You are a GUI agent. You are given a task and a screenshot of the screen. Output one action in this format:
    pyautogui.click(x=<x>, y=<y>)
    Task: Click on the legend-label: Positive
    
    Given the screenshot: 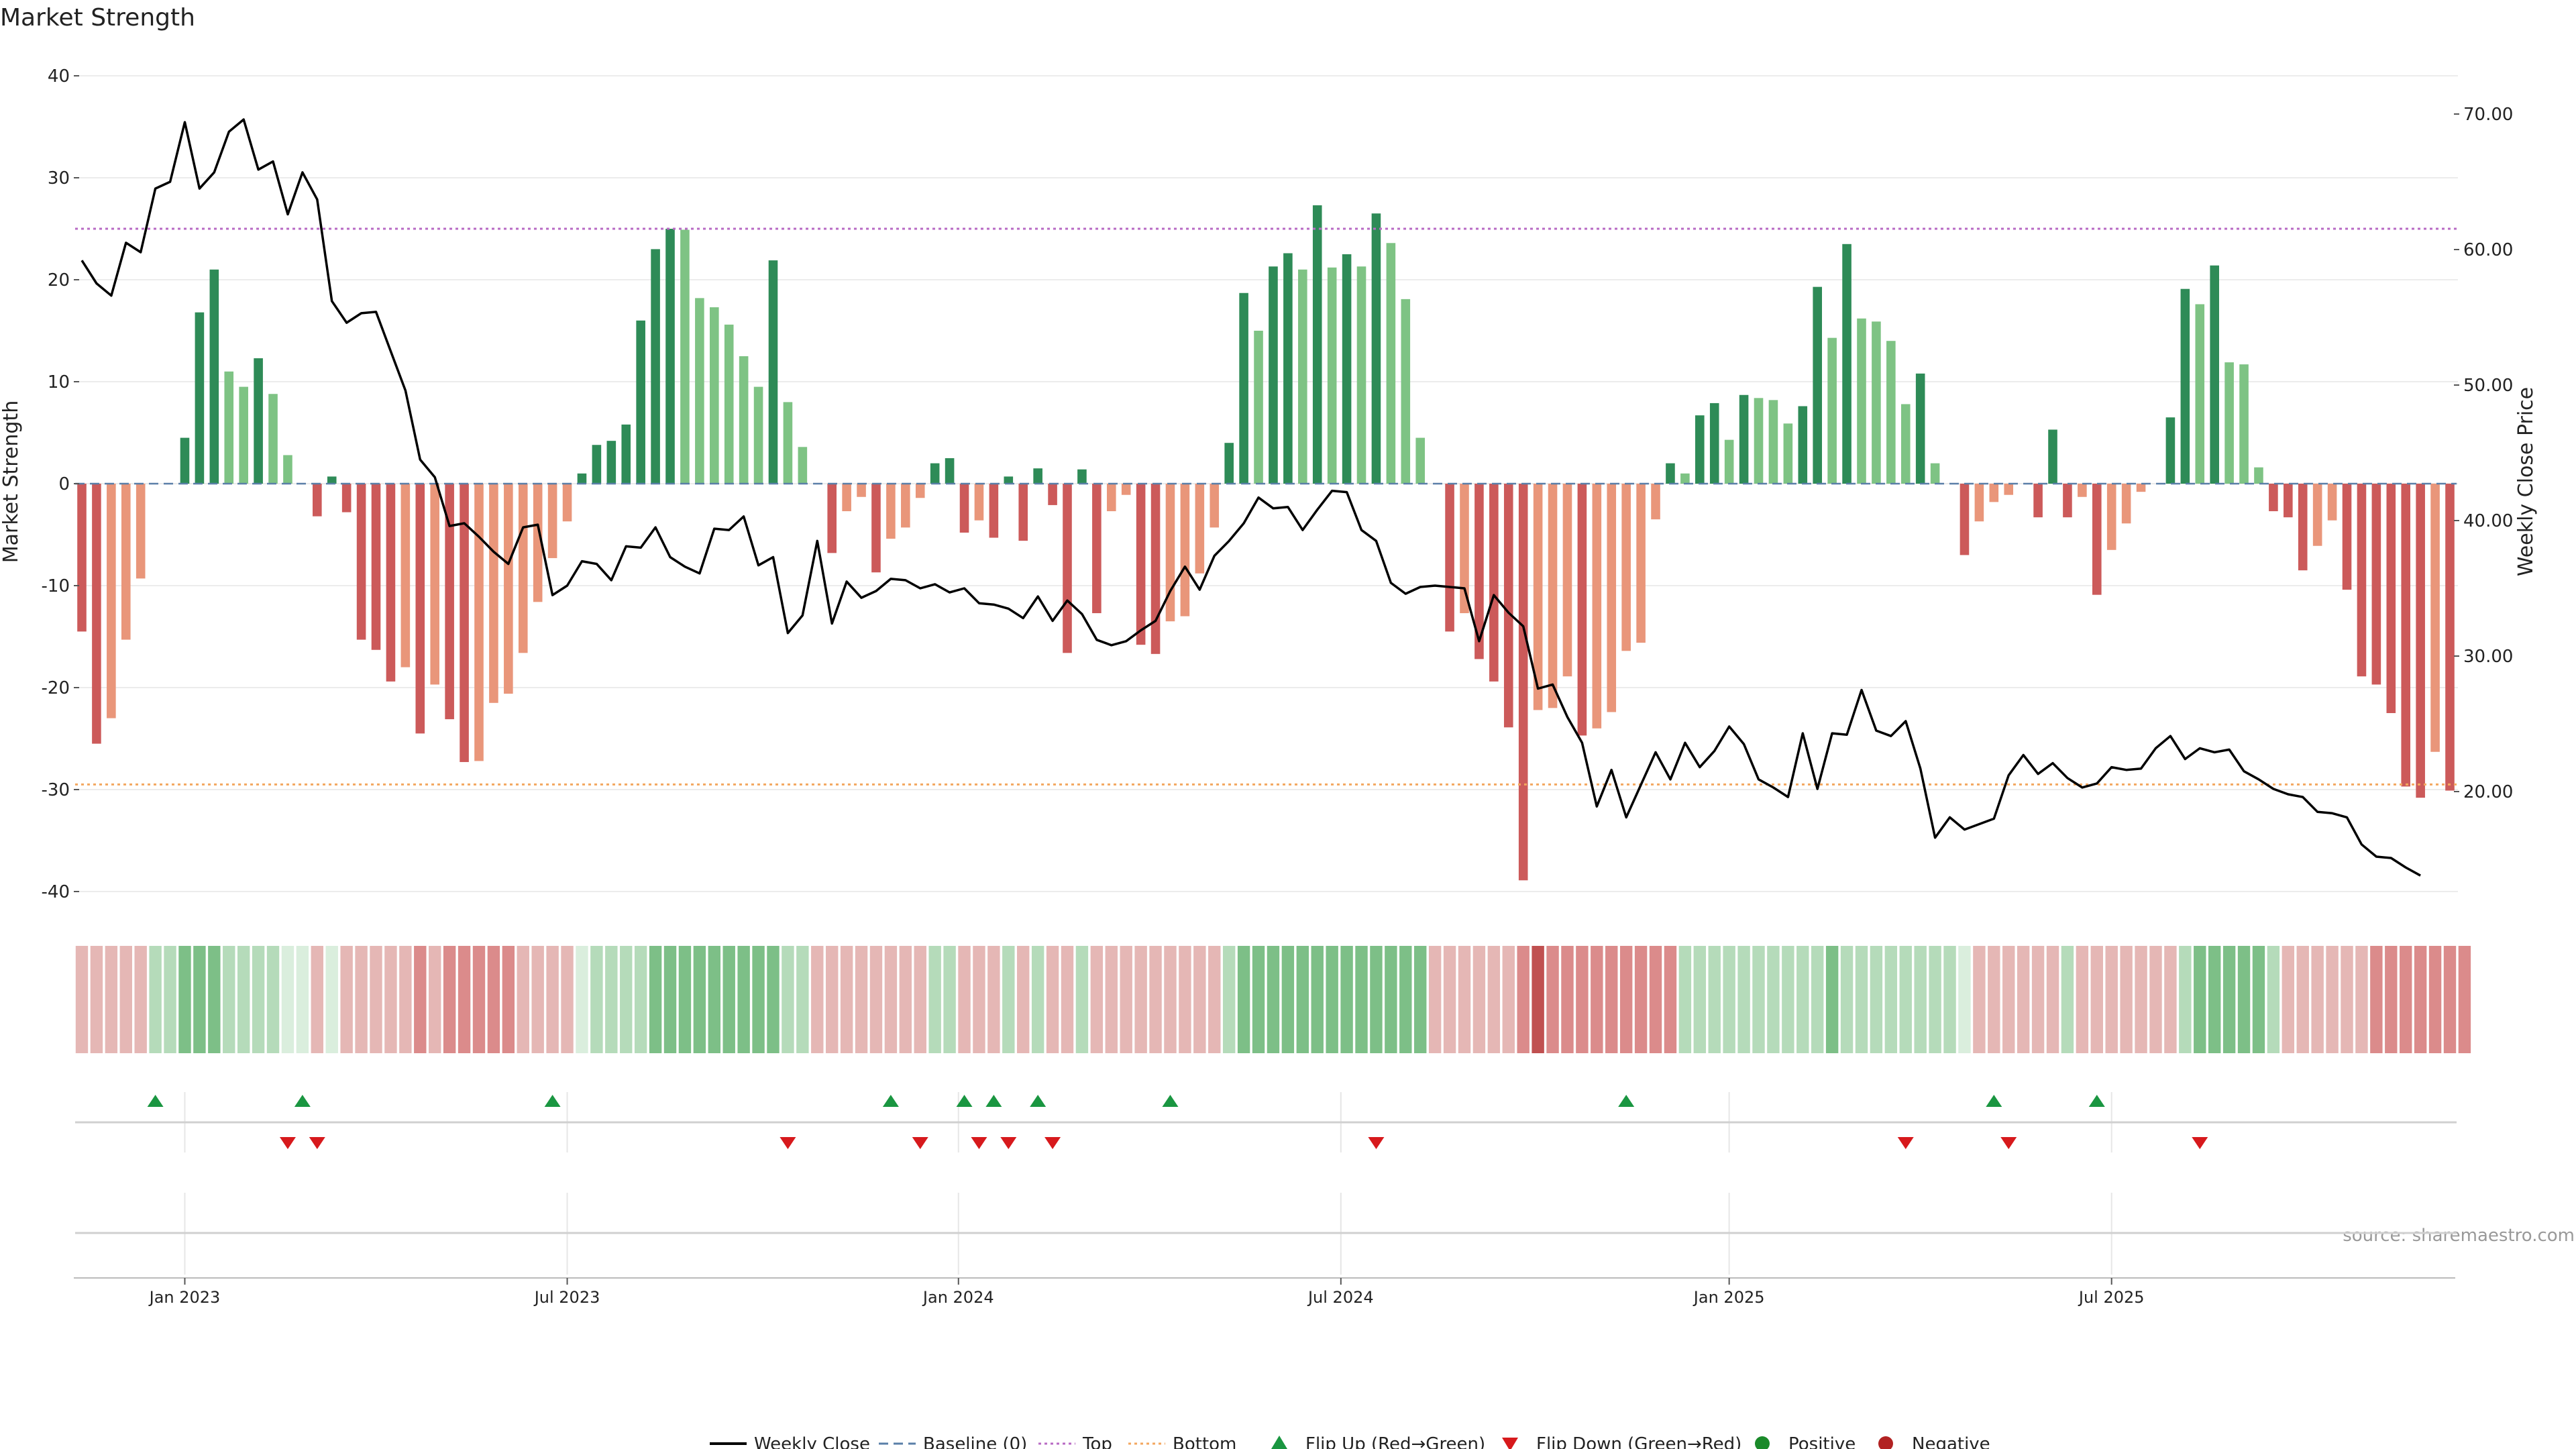 What is the action you would take?
    pyautogui.click(x=1822, y=1441)
    